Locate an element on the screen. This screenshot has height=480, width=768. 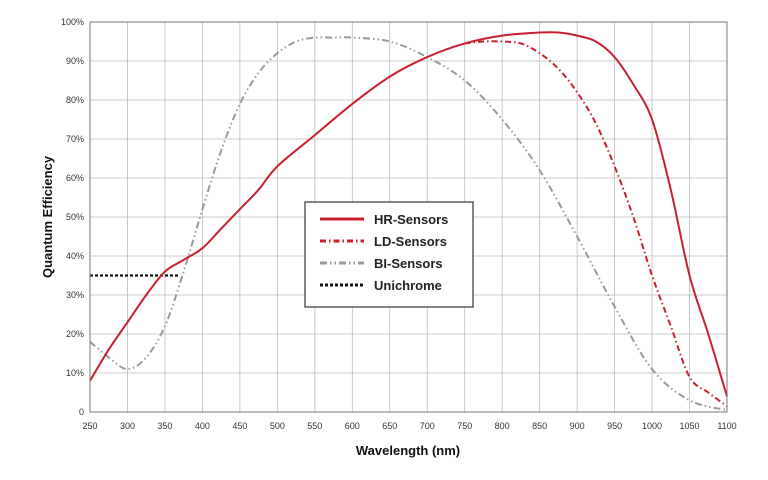
x-tick-label: 350 is located at coordinates (164, 426).